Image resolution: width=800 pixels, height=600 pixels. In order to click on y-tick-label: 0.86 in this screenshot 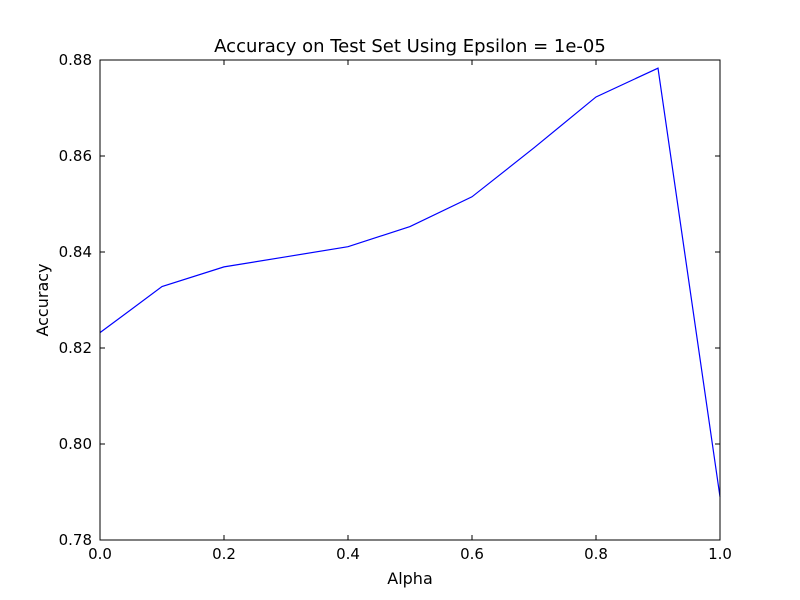, I will do `click(75, 156)`.